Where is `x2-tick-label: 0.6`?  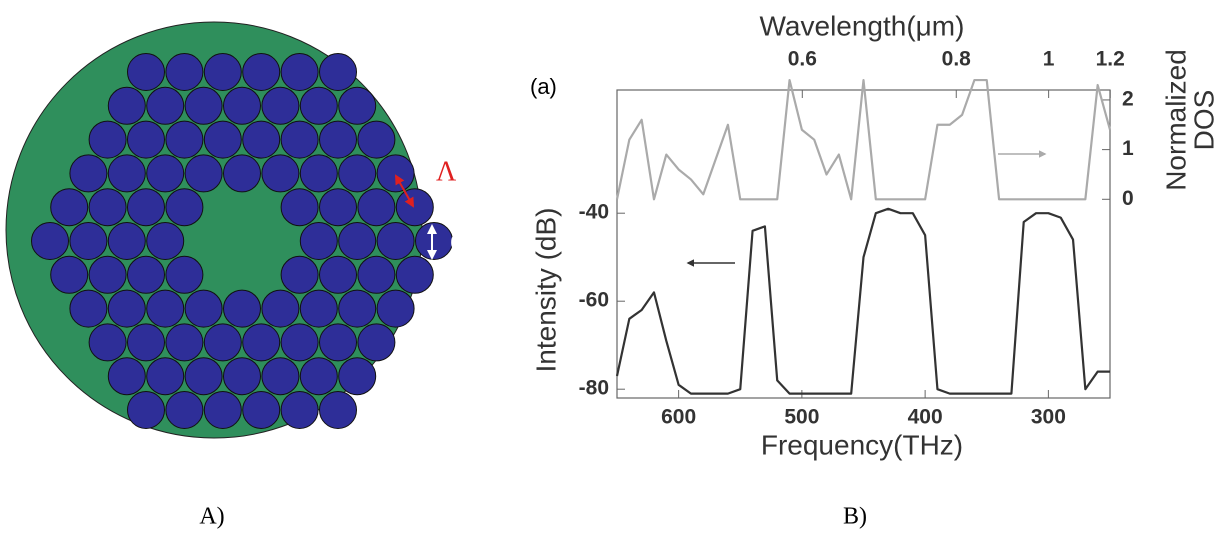
x2-tick-label: 0.6 is located at coordinates (802, 59).